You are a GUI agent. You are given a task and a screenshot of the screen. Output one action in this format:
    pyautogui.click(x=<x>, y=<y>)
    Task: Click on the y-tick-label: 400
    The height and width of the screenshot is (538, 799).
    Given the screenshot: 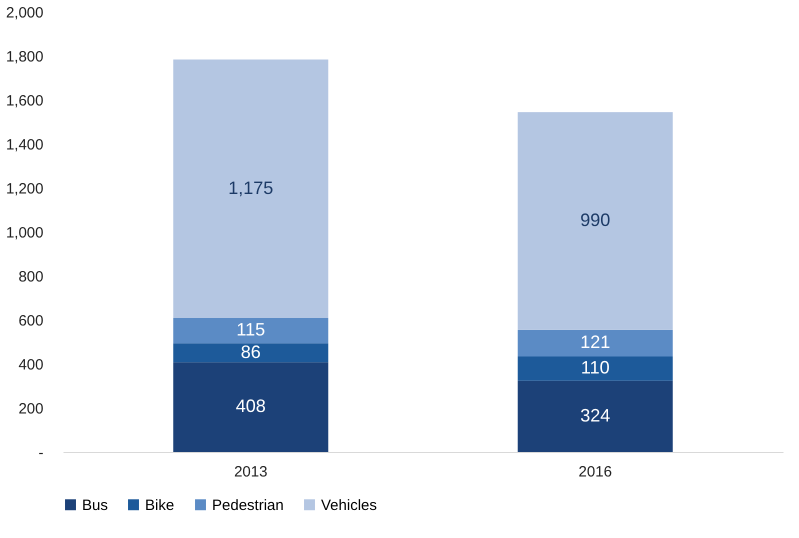 What is the action you would take?
    pyautogui.click(x=31, y=365)
    